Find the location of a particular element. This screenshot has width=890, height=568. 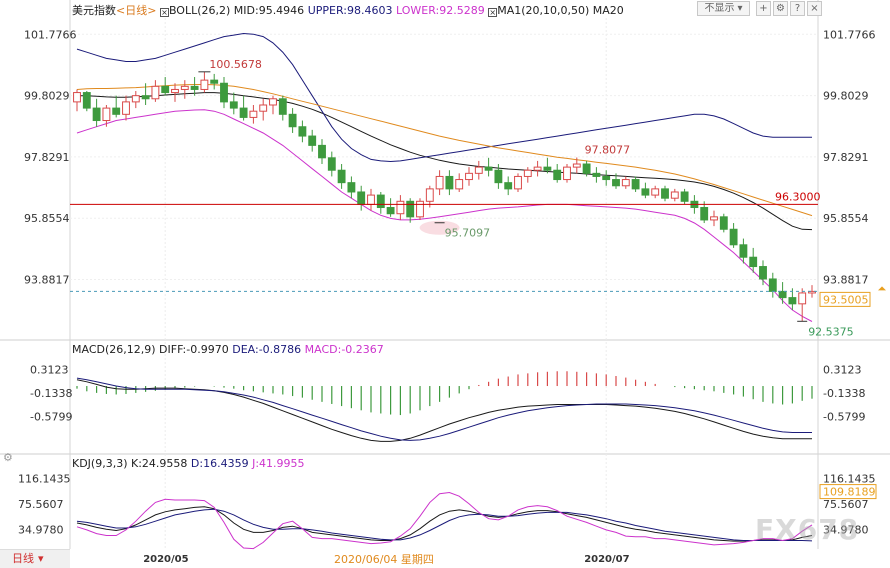

kdj-y-tick-right: 34.9780 is located at coordinates (846, 529).